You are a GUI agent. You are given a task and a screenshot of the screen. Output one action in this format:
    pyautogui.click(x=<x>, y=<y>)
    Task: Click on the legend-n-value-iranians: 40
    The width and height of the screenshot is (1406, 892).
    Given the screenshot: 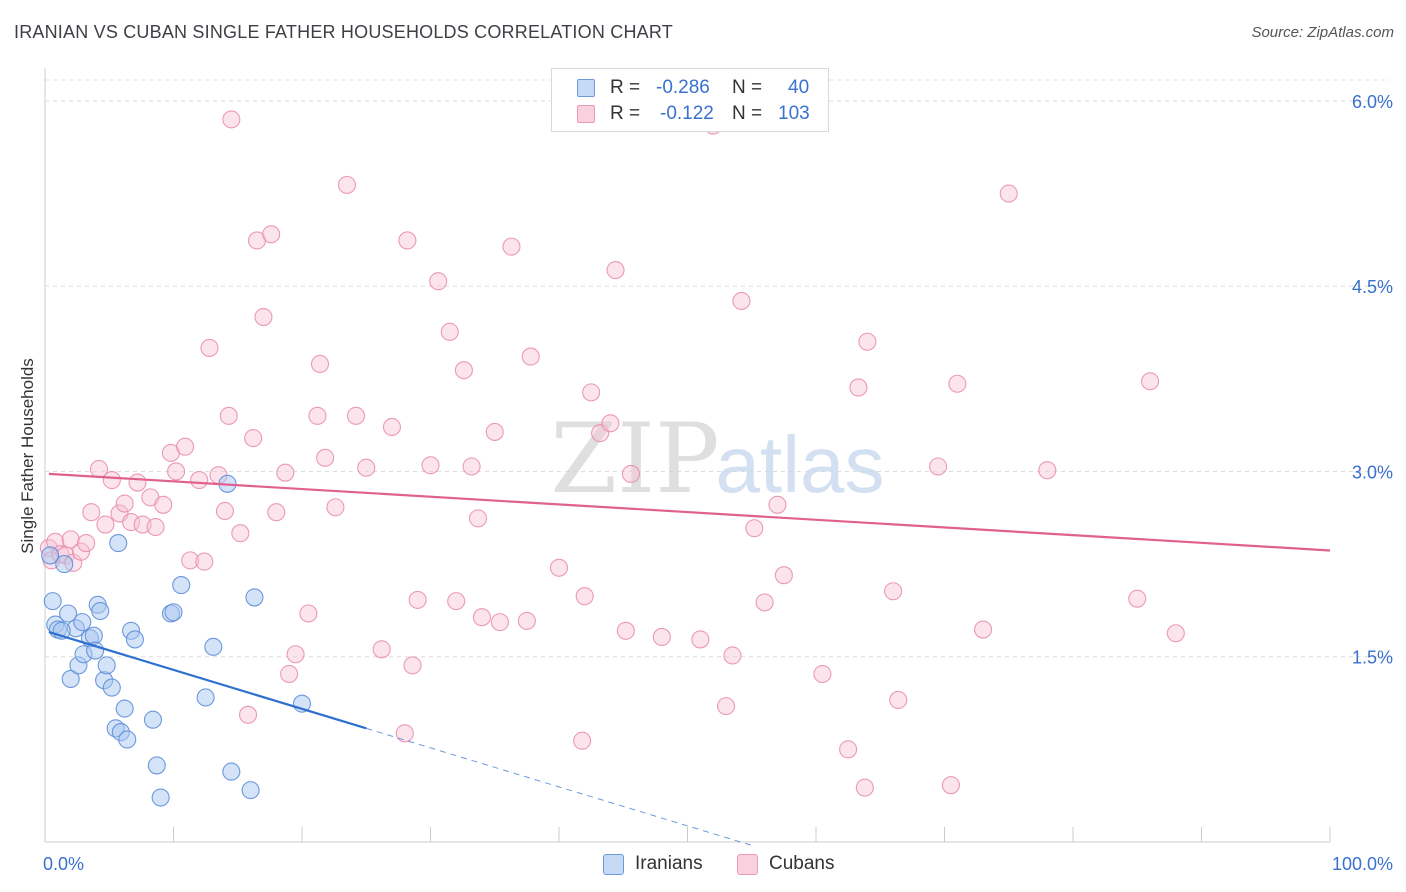 What is the action you would take?
    pyautogui.click(x=799, y=87)
    